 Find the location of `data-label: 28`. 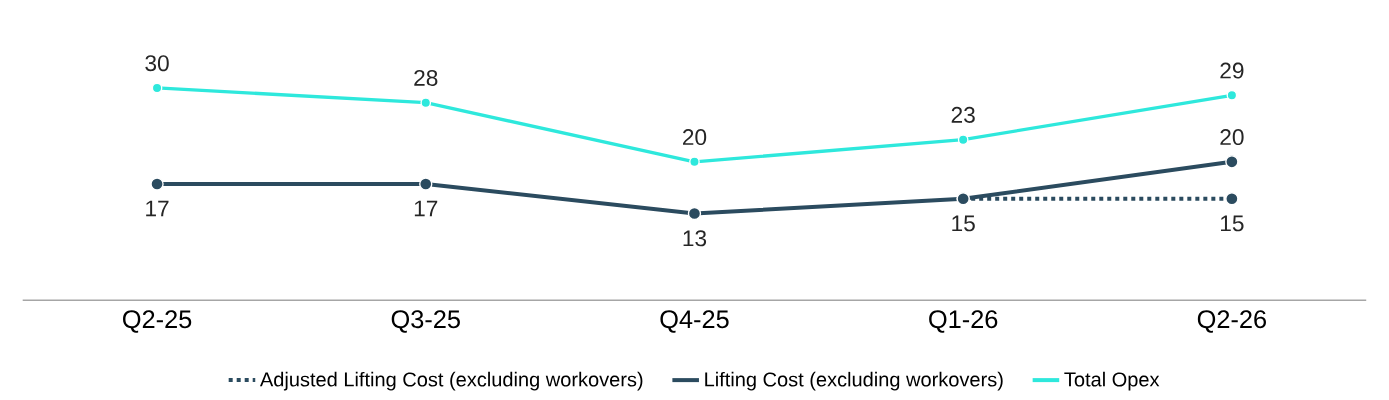

data-label: 28 is located at coordinates (426, 77).